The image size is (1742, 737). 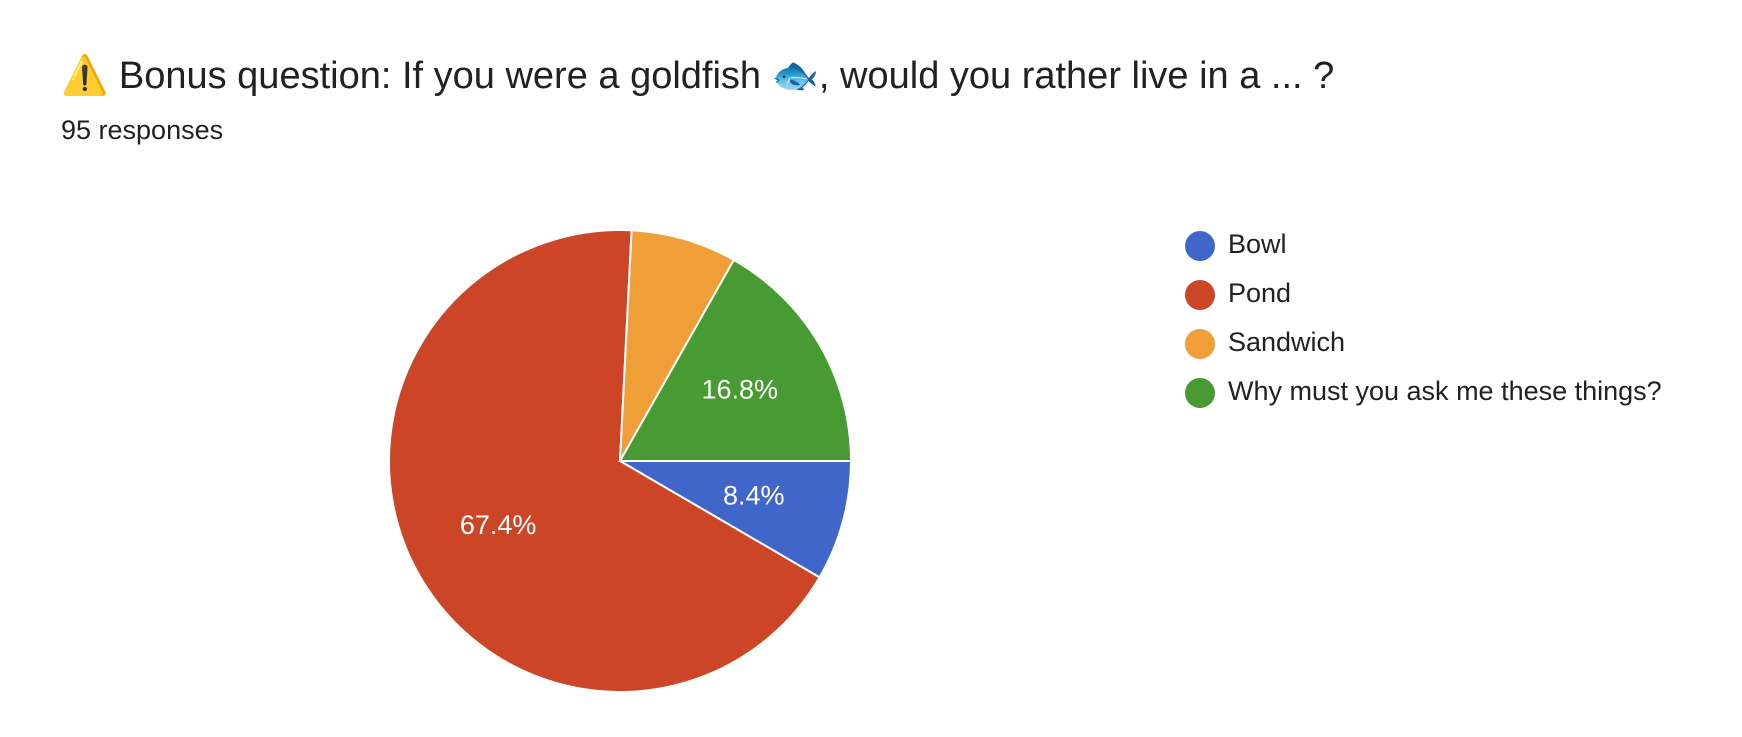 I want to click on legend-label: Bowl, so click(x=1257, y=244).